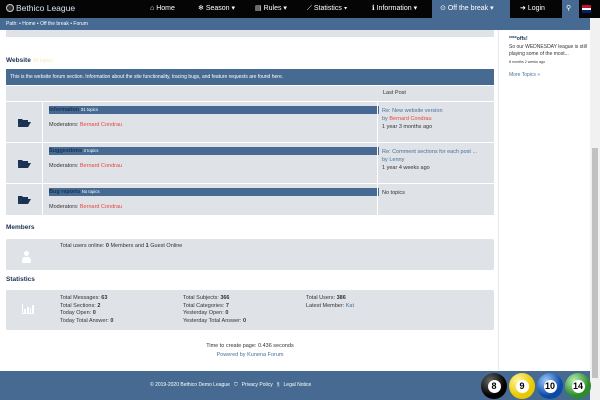  I want to click on stat-label: Total Users:, so click(321, 298).